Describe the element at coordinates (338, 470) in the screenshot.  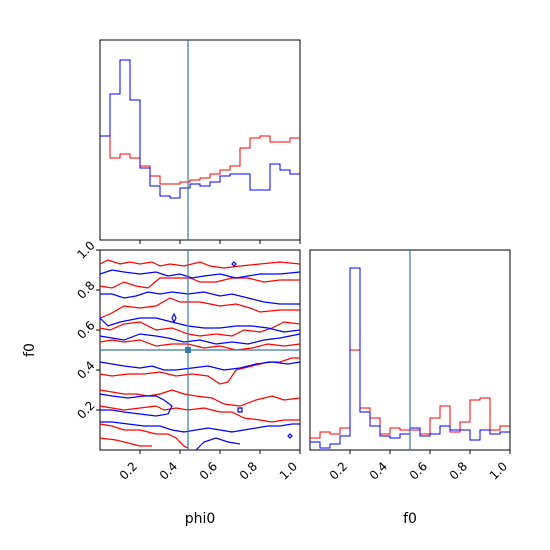
I see `hist-f0-xtick-label: 0.2` at that location.